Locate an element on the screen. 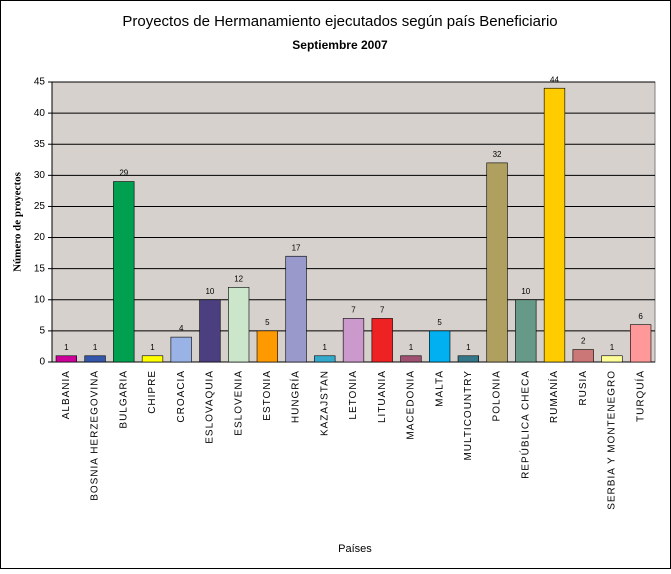 Image resolution: width=671 pixels, height=574 pixels. y-tick-label: 0 is located at coordinates (42, 362).